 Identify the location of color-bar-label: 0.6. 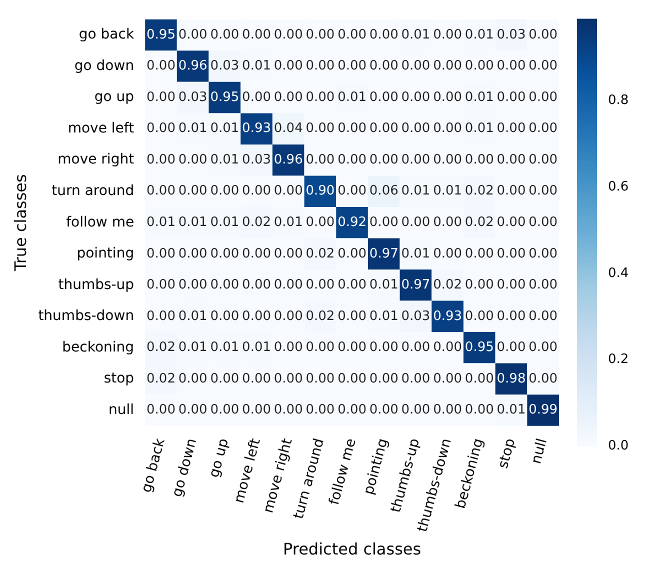
(618, 186).